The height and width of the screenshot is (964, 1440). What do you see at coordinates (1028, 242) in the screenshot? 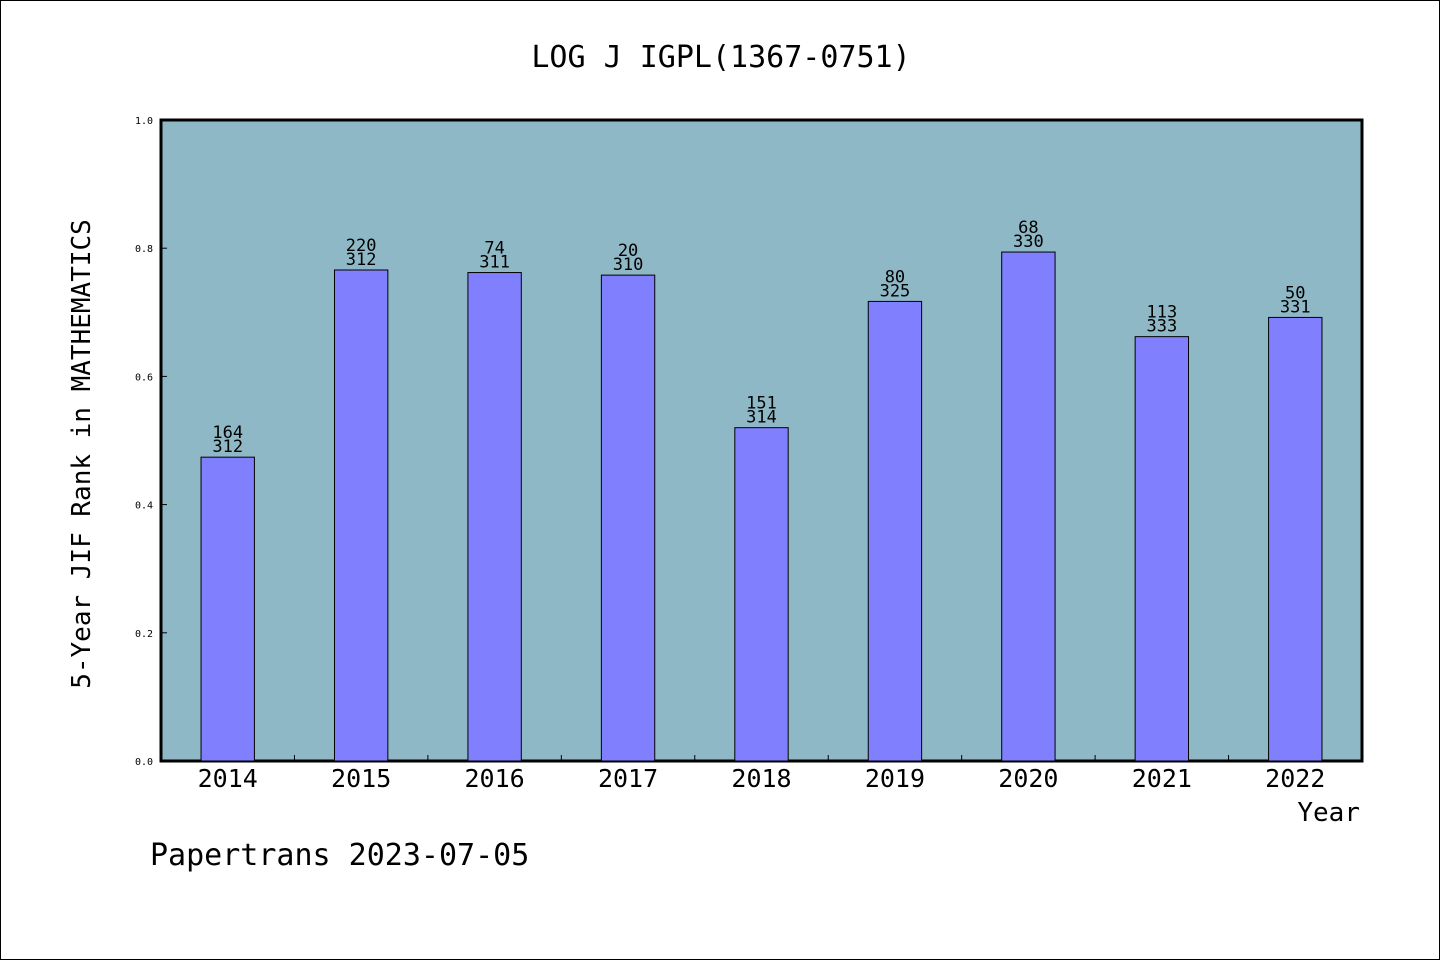
I see `total-label-2020: 330` at bounding box center [1028, 242].